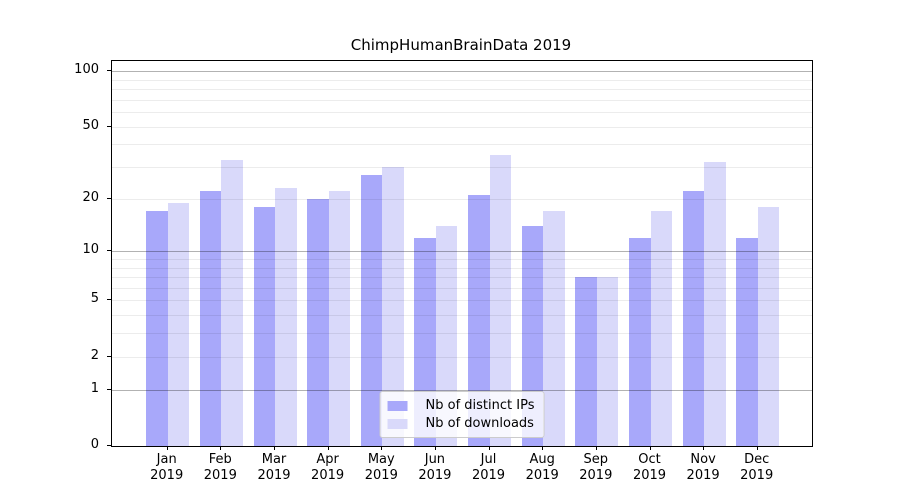 This screenshot has width=900, height=500. Describe the element at coordinates (318, 322) in the screenshot. I see `bar-ips-apr` at that location.